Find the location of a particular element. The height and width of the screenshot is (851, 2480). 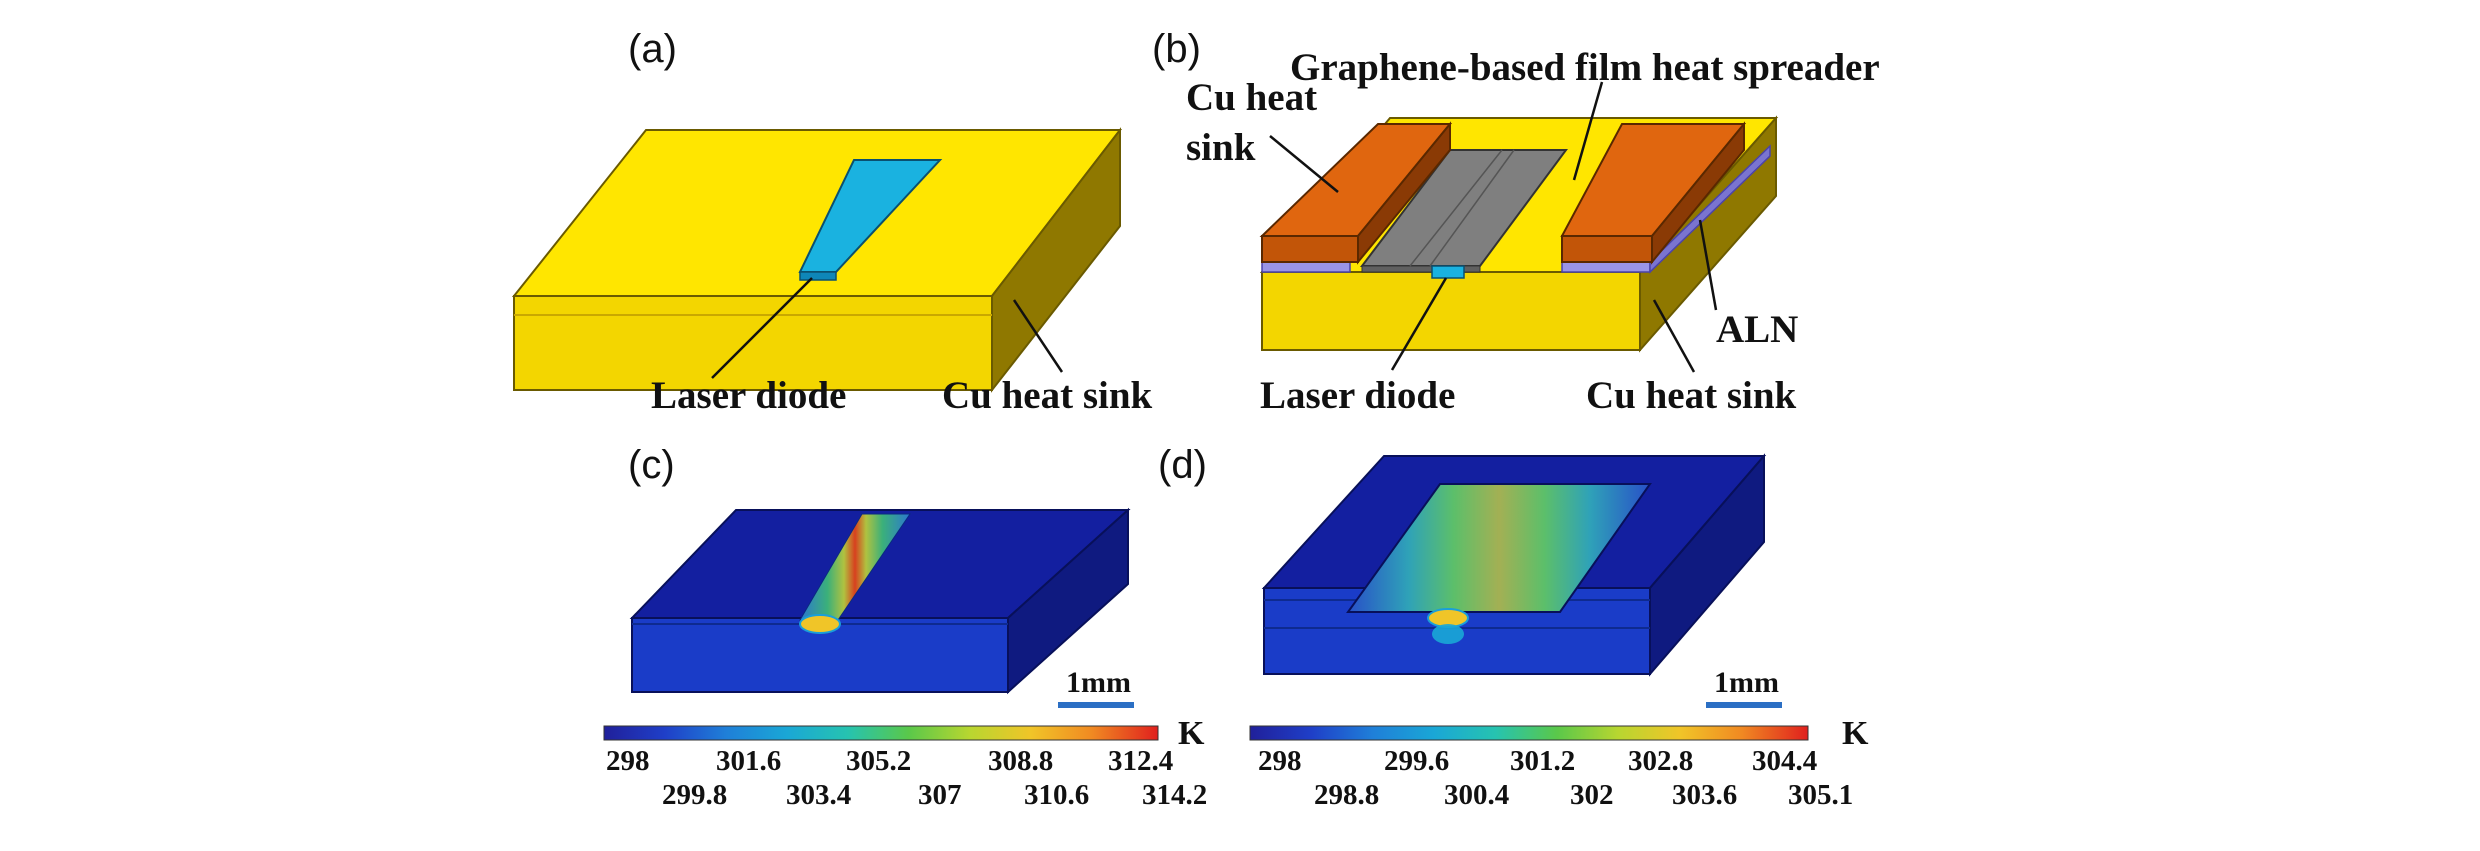

panel-c-scale-bar is located at coordinates (1096, 705).